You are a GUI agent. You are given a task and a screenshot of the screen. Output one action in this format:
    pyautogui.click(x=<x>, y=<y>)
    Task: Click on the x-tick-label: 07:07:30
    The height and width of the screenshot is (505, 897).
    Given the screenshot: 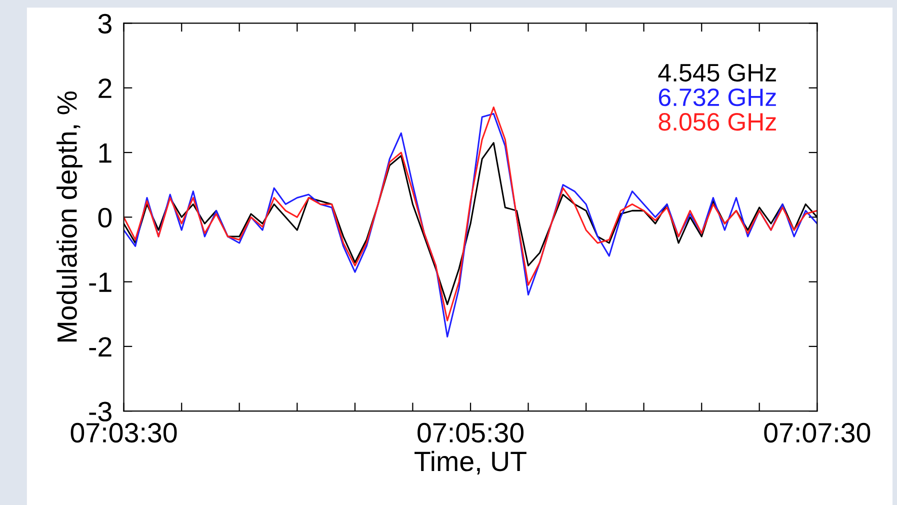 What is the action you would take?
    pyautogui.click(x=817, y=432)
    